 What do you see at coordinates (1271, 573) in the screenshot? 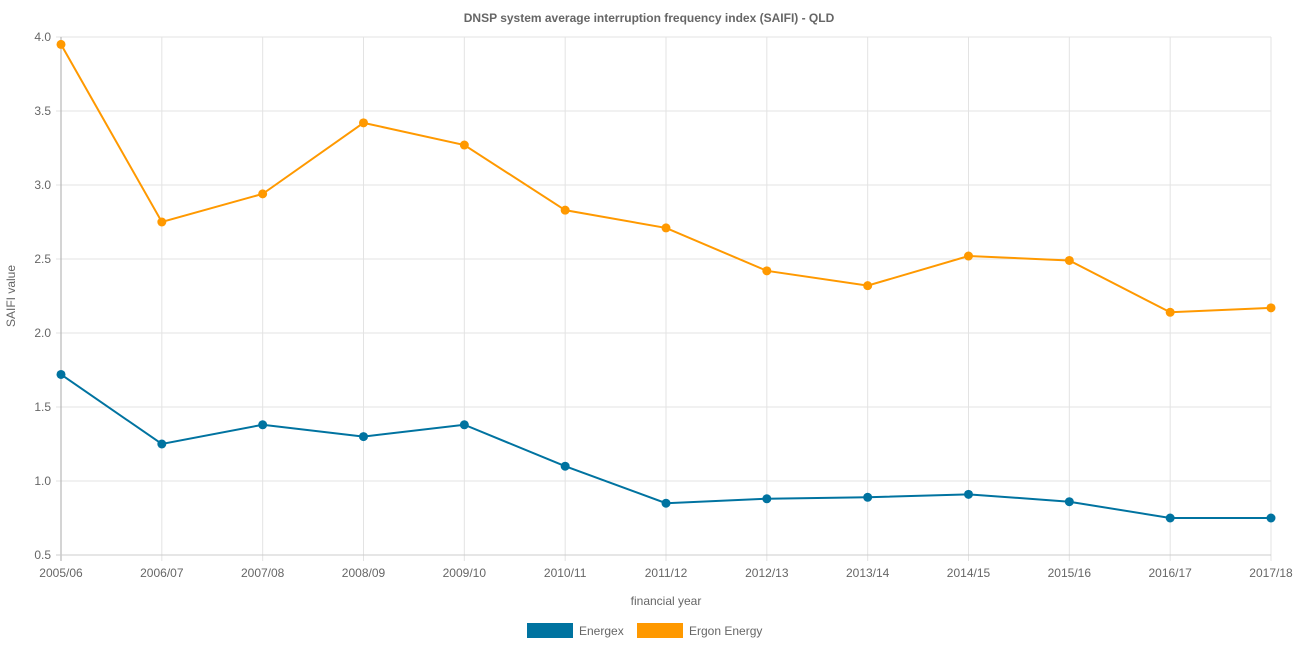
I see `x-tick-label: 2017/18` at bounding box center [1271, 573].